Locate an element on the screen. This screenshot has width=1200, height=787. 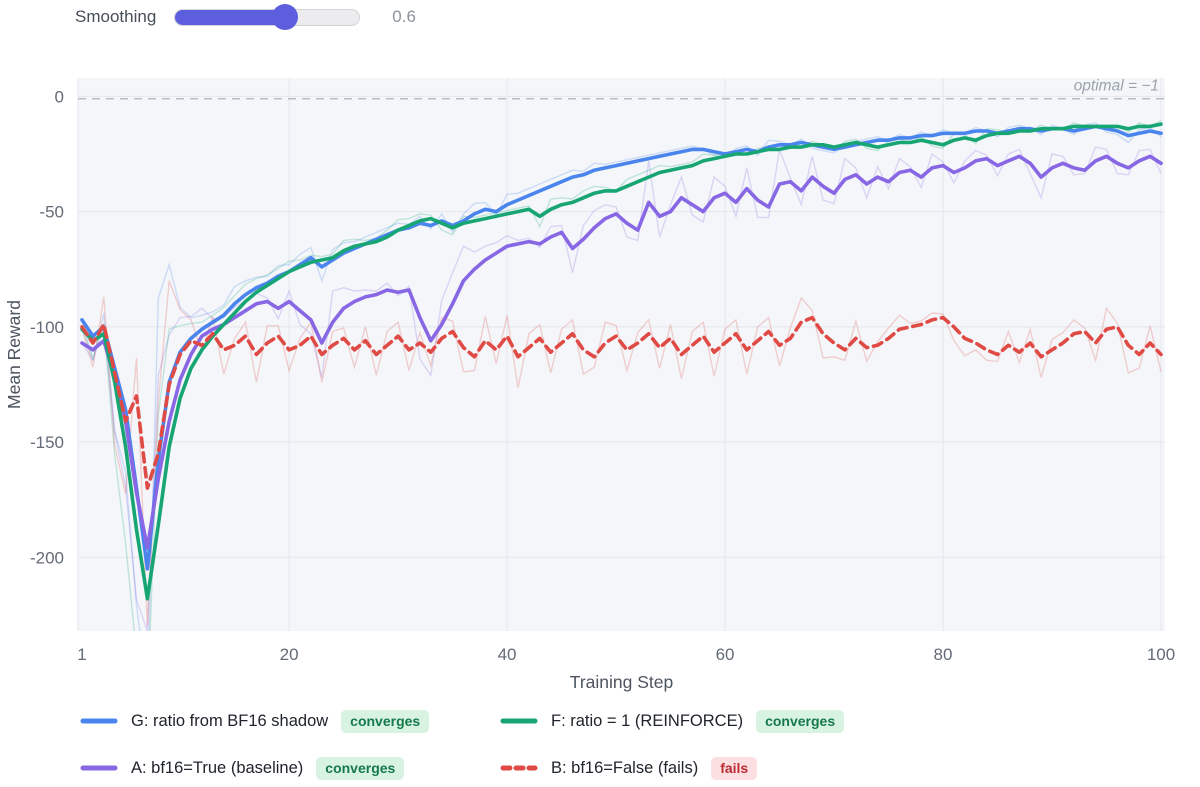
legend-label: B: bf16=False (fails) is located at coordinates (625, 767).